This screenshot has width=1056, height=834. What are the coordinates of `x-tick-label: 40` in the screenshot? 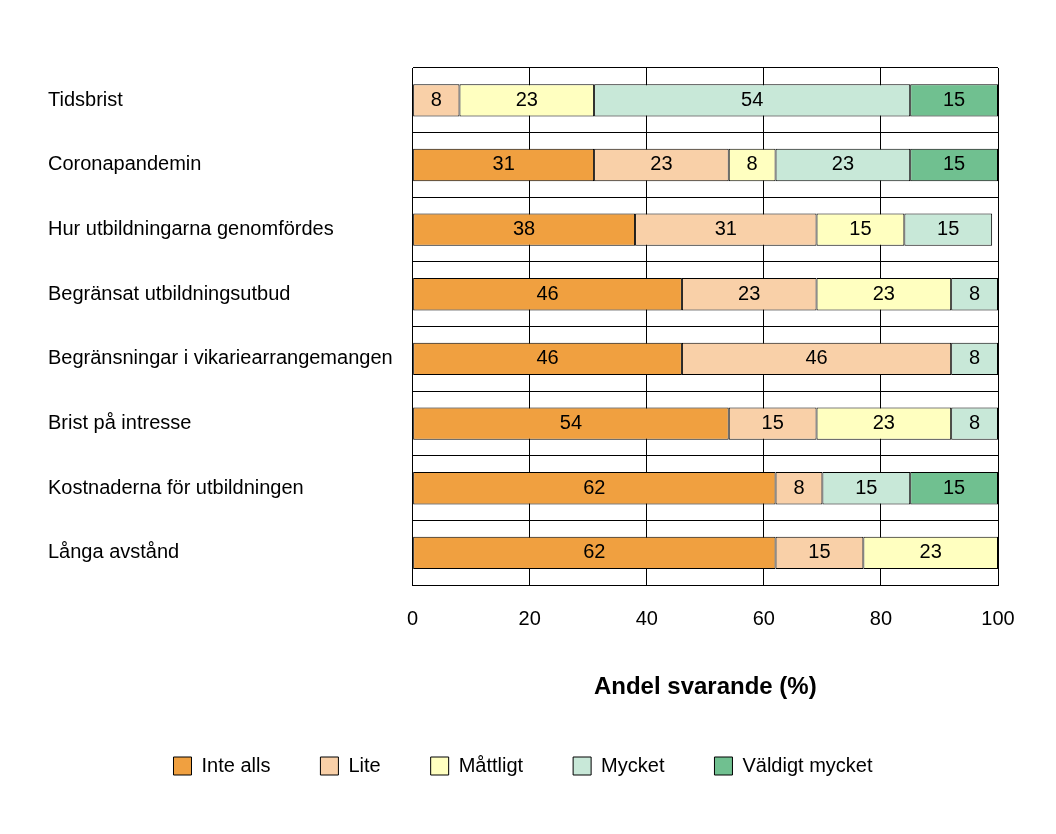 It's located at (646, 617).